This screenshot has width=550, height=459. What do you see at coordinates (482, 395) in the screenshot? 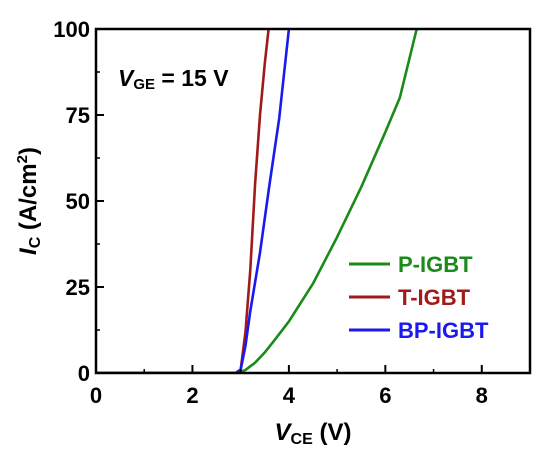
I see `x-tick-label: 8` at bounding box center [482, 395].